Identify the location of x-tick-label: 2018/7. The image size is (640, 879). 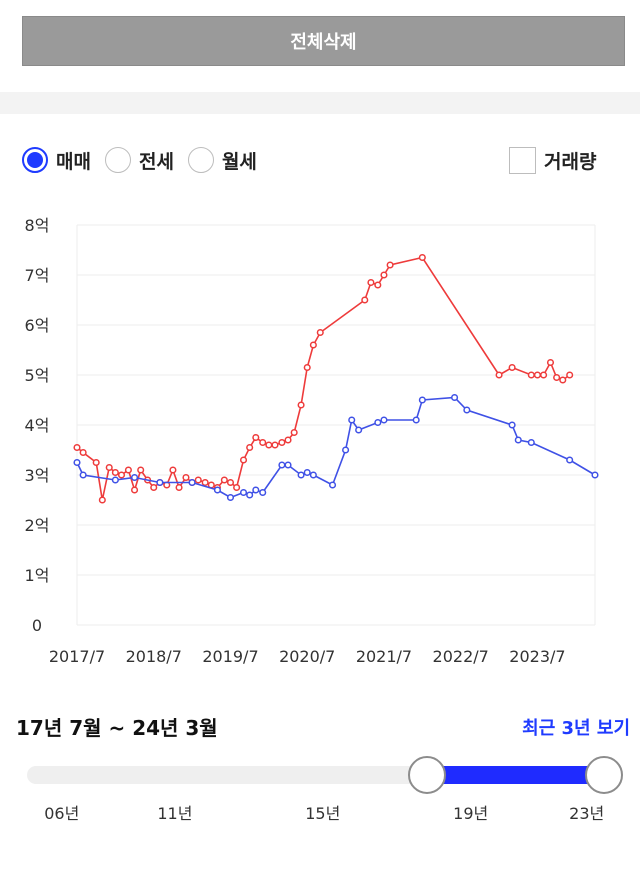
(154, 656).